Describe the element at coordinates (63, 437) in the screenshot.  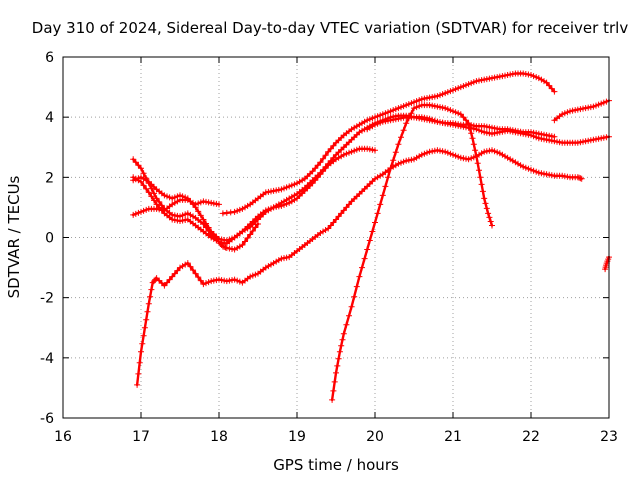
I see `x-tick-label: 16` at that location.